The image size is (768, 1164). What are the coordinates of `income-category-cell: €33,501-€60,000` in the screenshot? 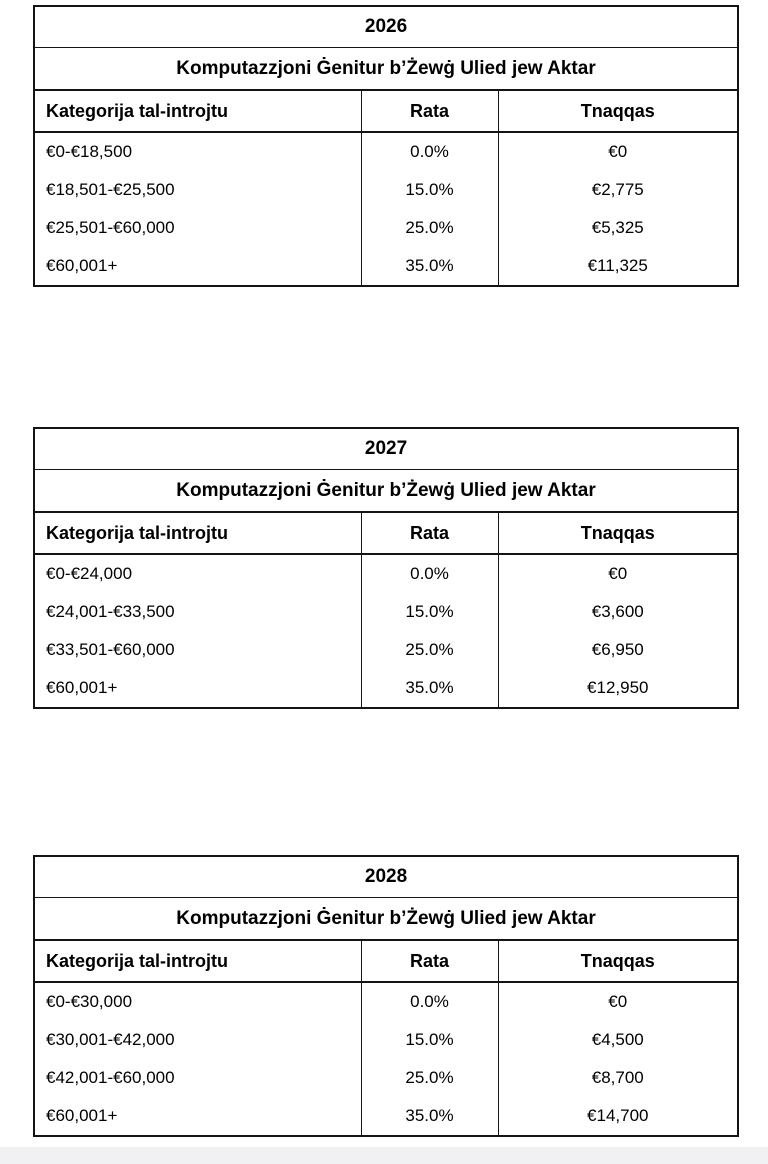 It's located at (197, 650).